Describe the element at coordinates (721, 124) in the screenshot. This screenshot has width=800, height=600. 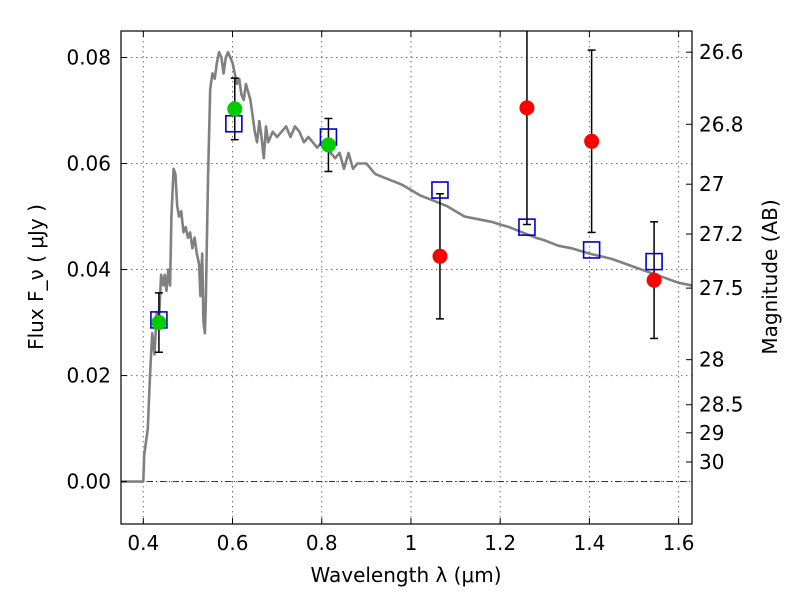
I see `right-tick-label: 26.8` at that location.